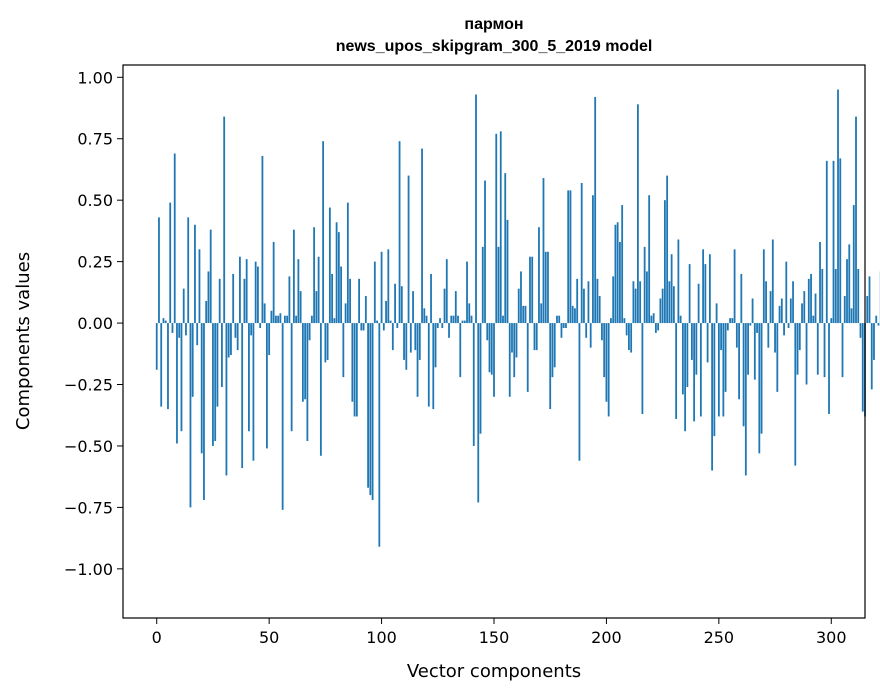  What do you see at coordinates (494, 671) in the screenshot?
I see `x-axis-label: Vector components` at bounding box center [494, 671].